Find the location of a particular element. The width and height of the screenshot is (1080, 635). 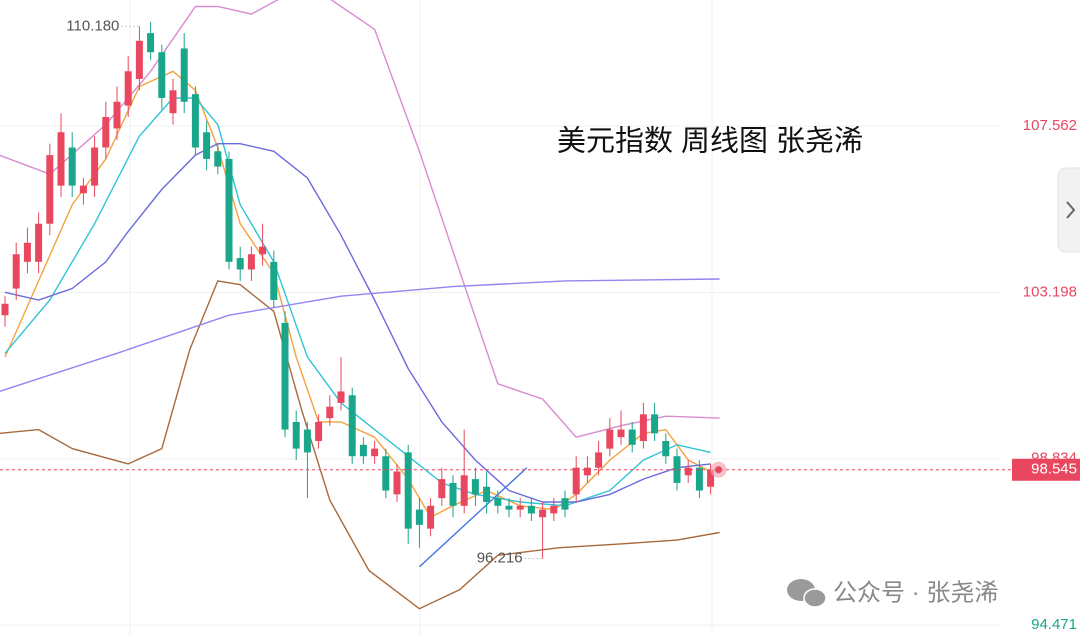

trend-line is located at coordinates (473, 517).